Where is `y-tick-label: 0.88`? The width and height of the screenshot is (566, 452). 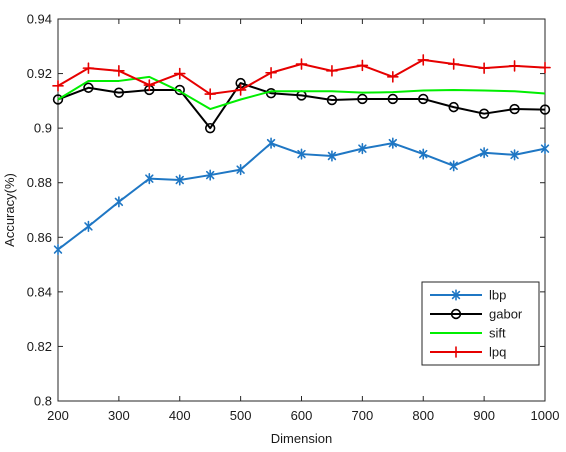
y-tick-label: 0.88 is located at coordinates (39, 182).